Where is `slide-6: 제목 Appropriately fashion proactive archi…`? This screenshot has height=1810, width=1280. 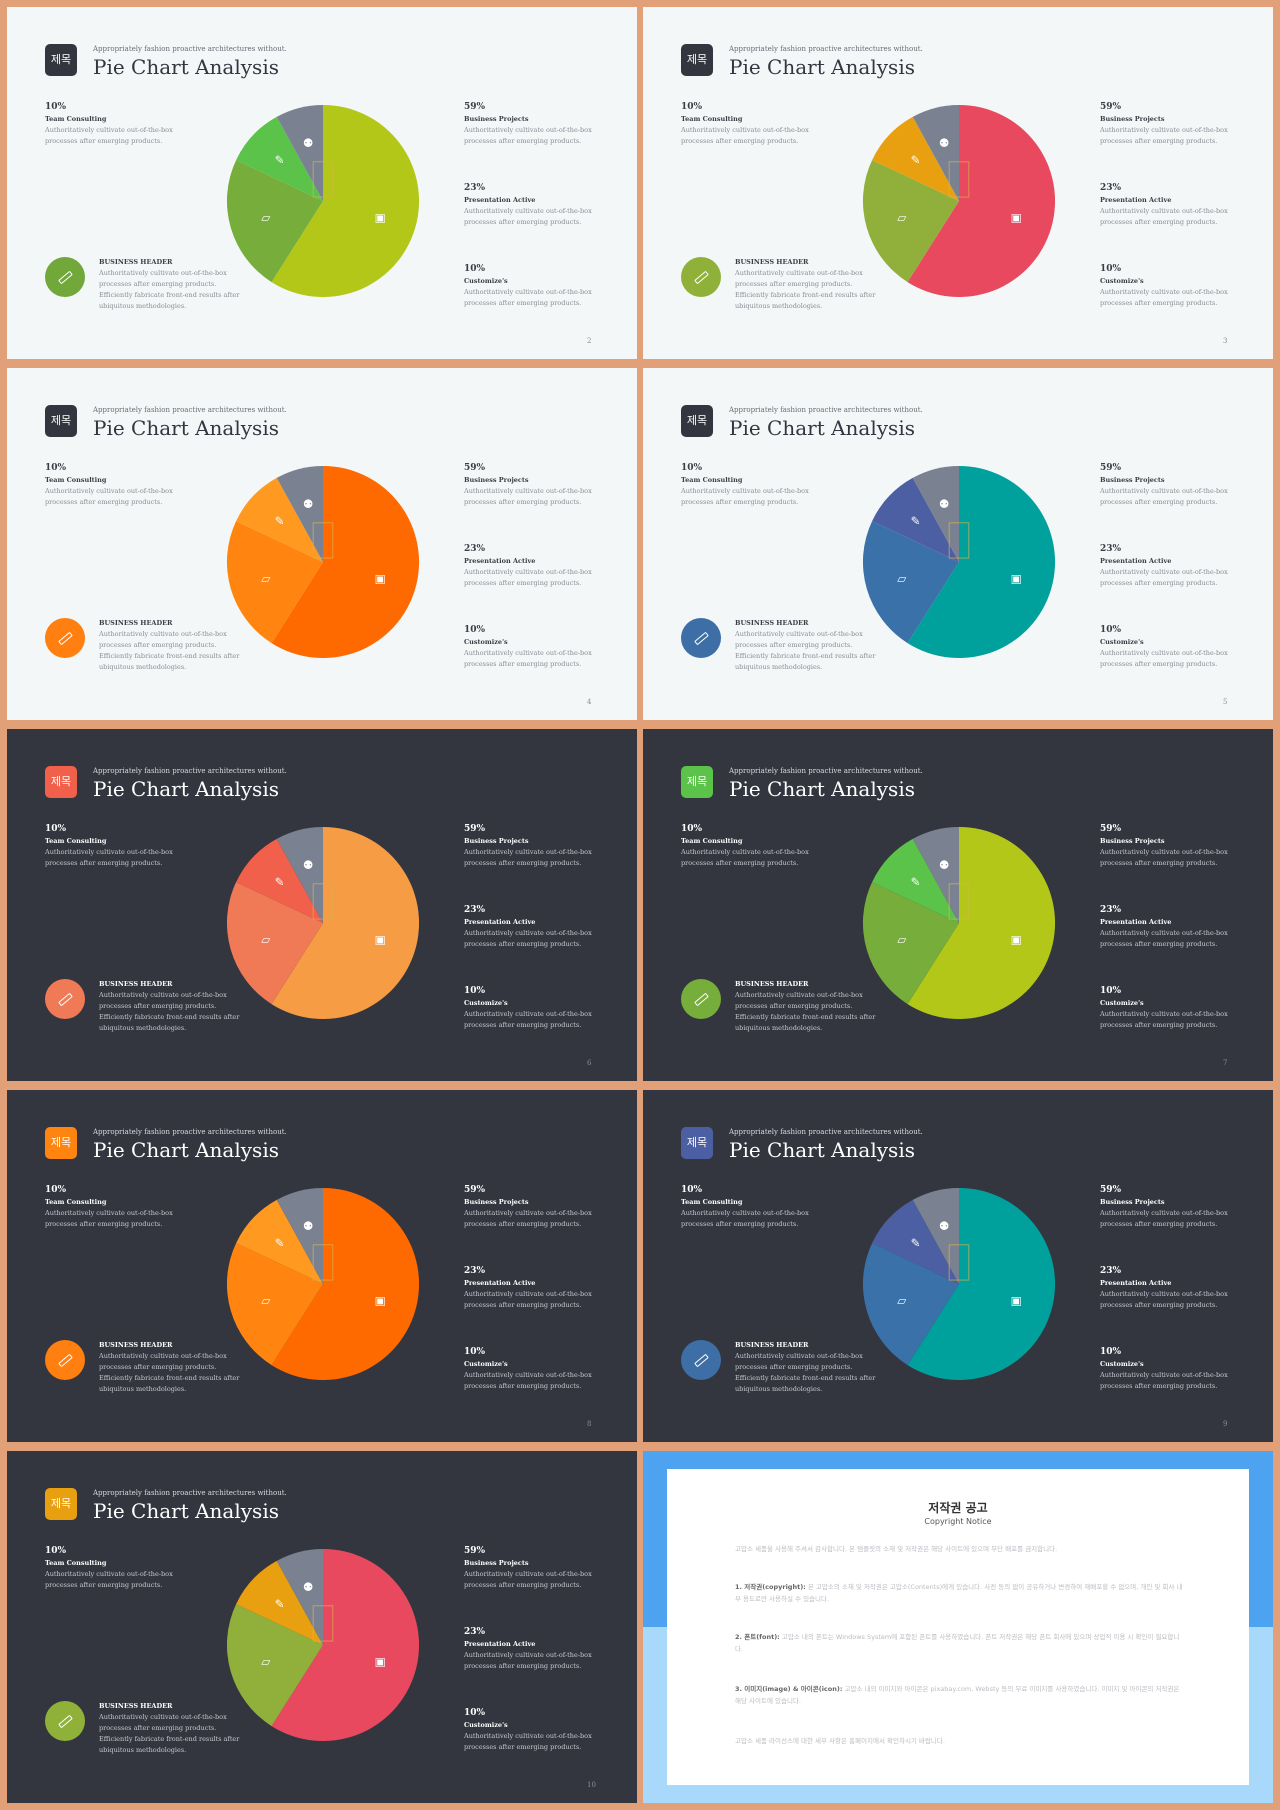 slide-6: 제목 Appropriately fashion proactive archi… is located at coordinates (322, 905).